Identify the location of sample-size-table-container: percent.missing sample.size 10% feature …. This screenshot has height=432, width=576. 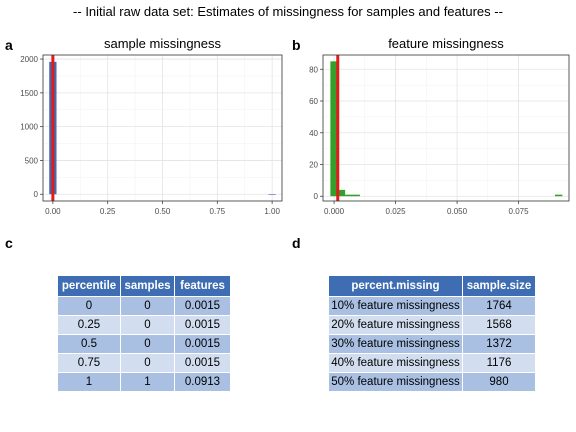
(432, 333).